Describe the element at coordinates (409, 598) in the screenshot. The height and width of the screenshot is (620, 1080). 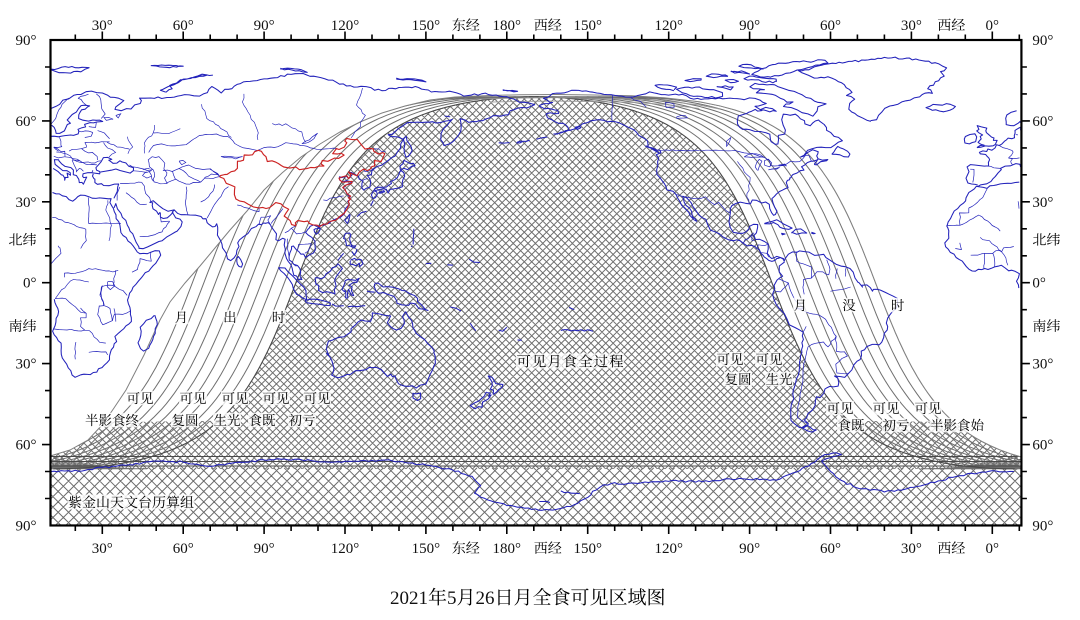
I see `svg-text: 2021` at that location.